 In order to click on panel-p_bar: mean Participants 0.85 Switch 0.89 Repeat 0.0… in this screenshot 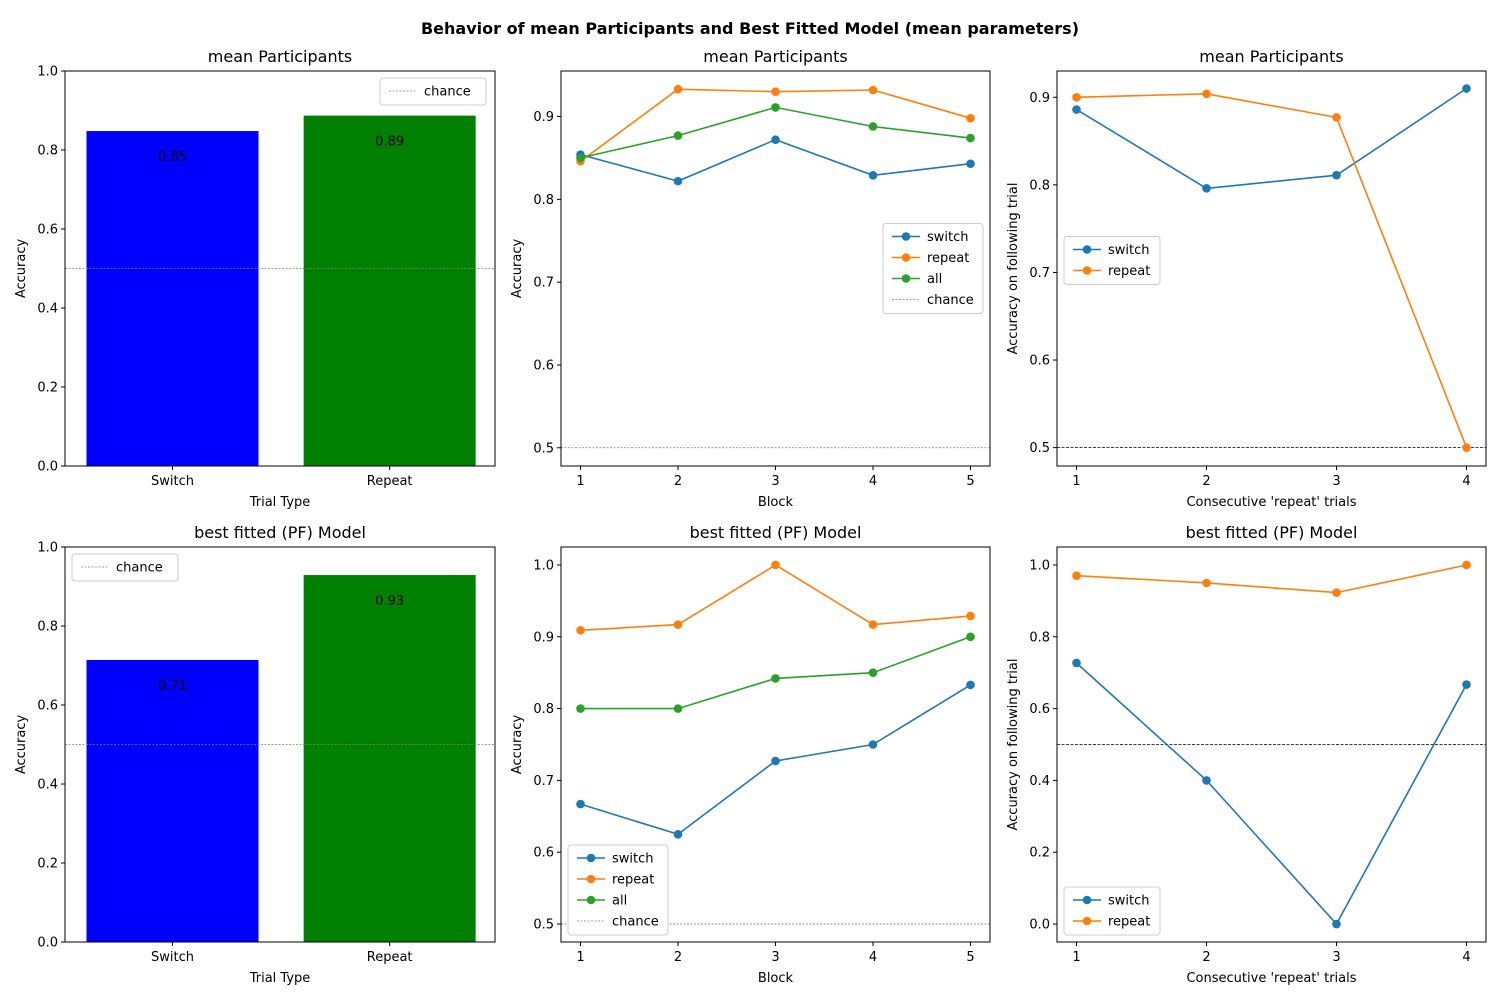, I will do `click(255, 278)`.